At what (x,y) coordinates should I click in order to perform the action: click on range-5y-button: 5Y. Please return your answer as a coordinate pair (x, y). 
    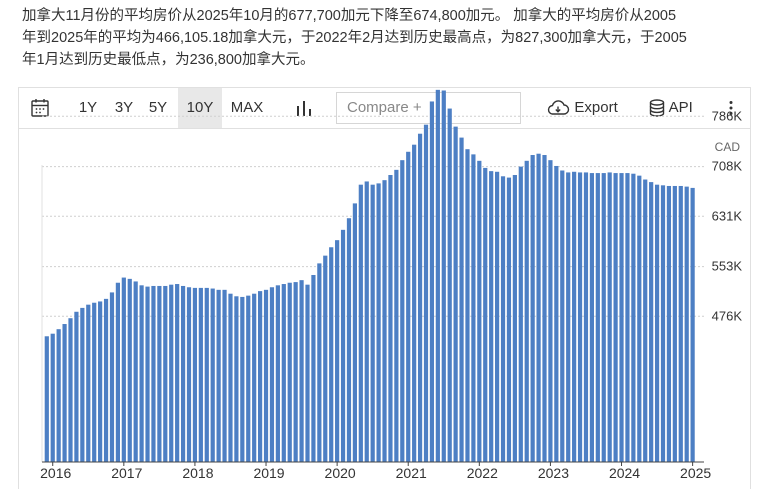
    Looking at the image, I should click on (158, 107).